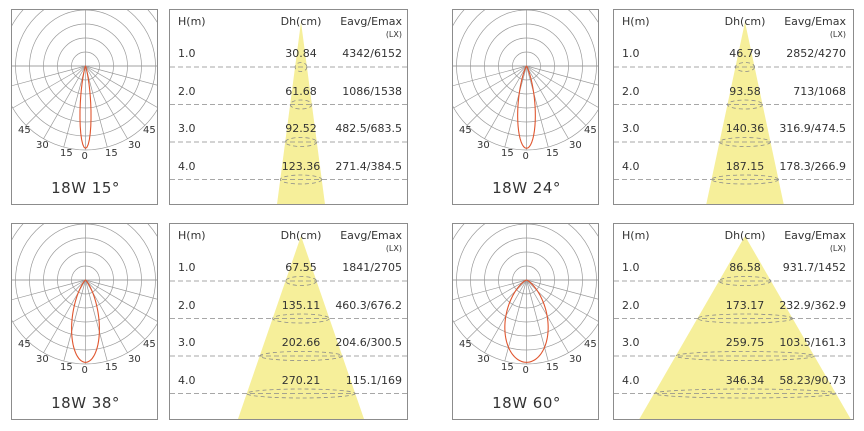 The image size is (864, 431). What do you see at coordinates (368, 166) in the screenshot?
I see `row-illuminance: 271.4/384.5` at bounding box center [368, 166].